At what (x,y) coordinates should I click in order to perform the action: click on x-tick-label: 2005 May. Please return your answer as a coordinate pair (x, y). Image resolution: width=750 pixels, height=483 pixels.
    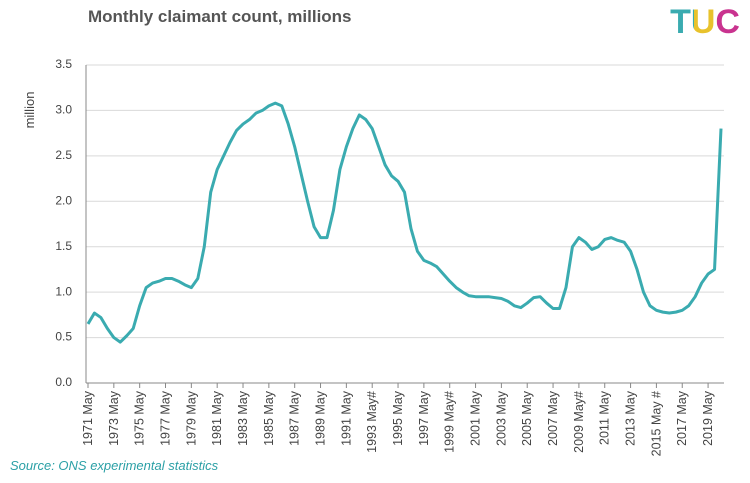
    Looking at the image, I should click on (527, 418).